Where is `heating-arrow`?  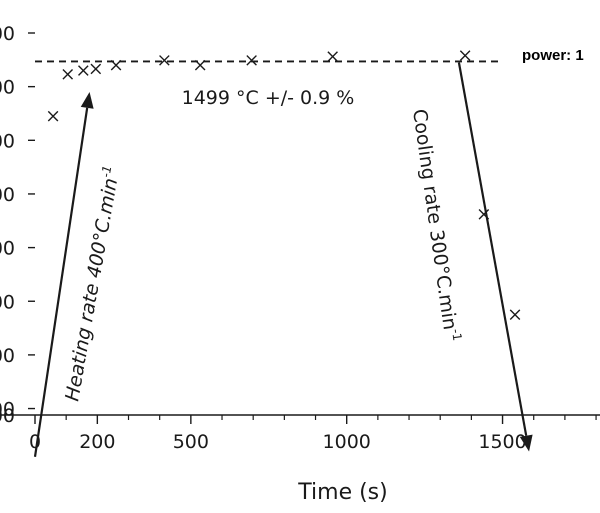 heating-arrow is located at coordinates (63, 274).